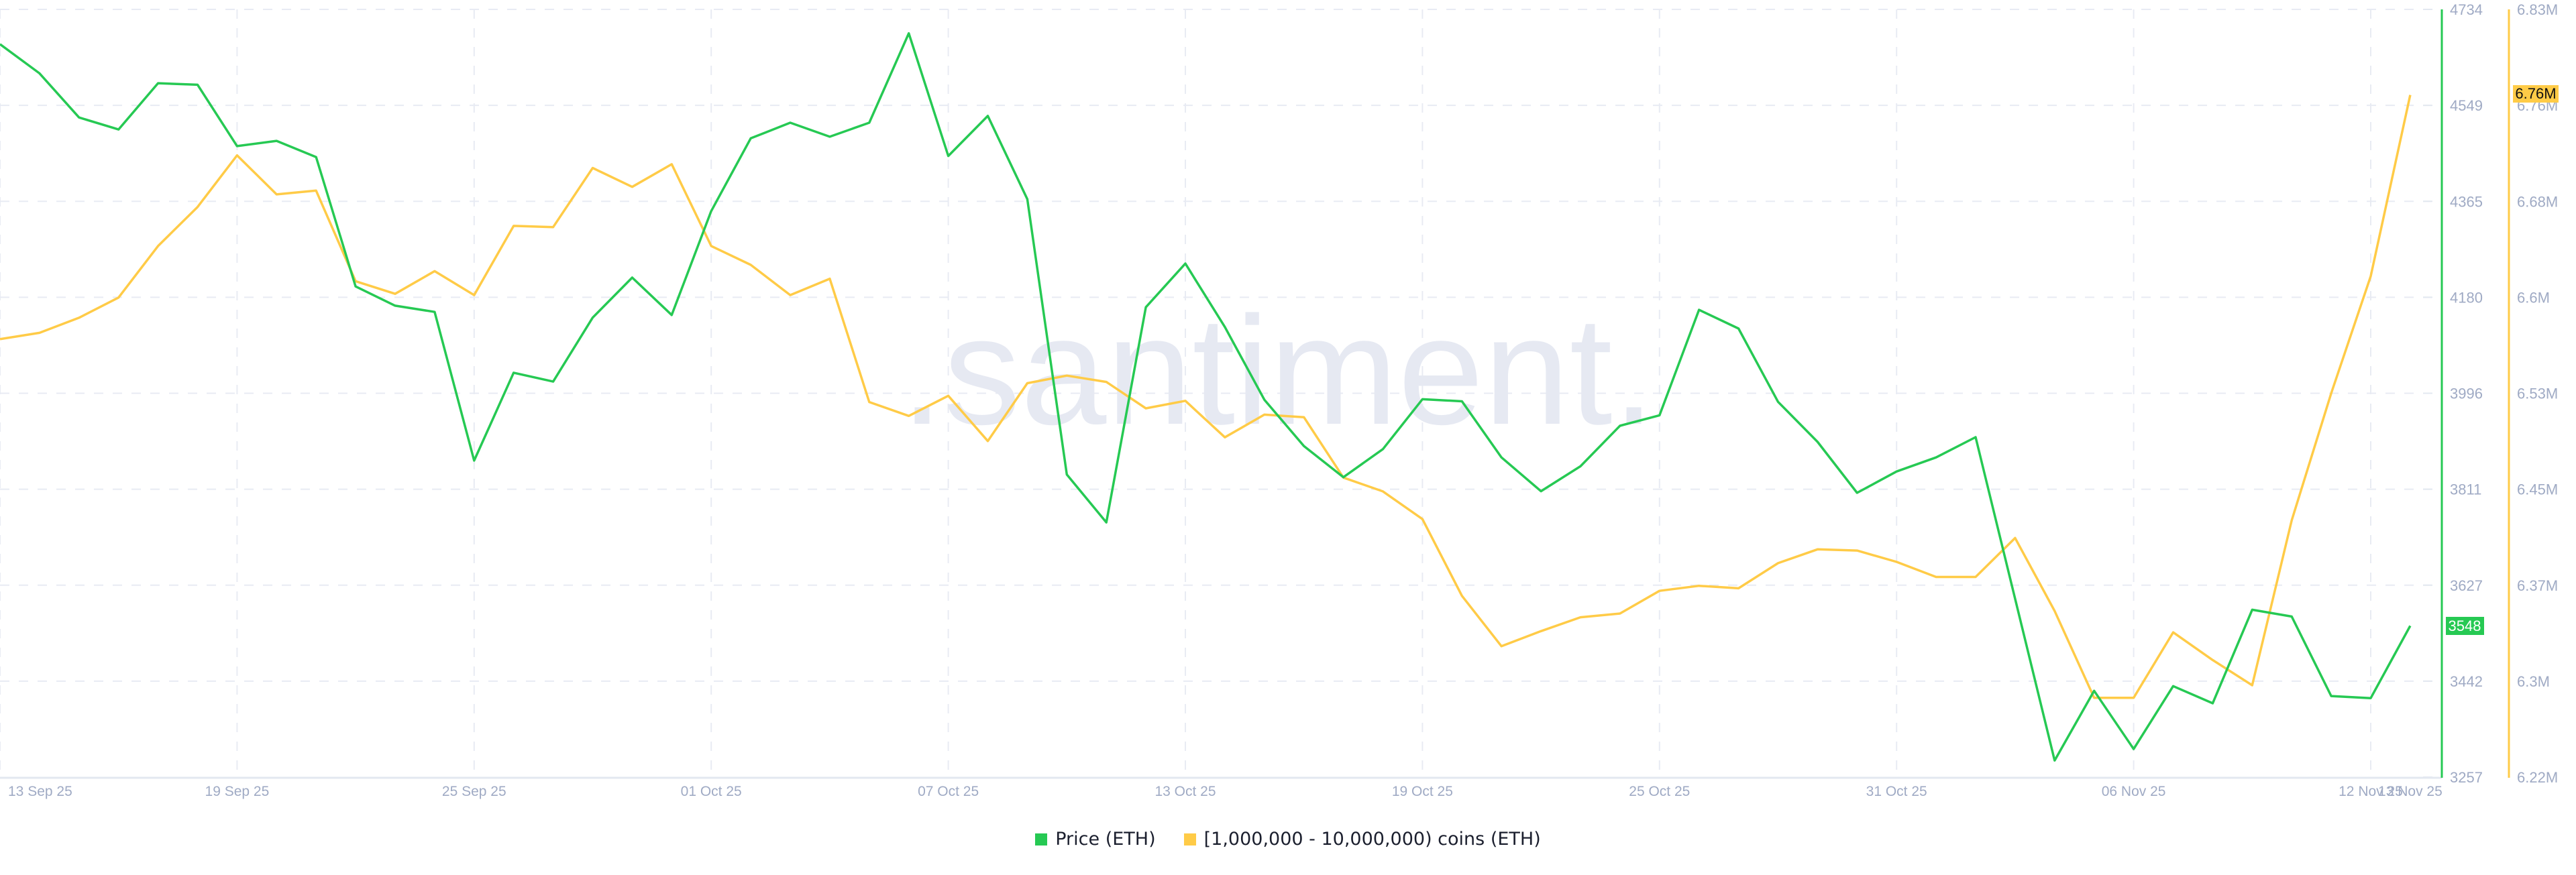 The image size is (2576, 875). Describe the element at coordinates (2134, 791) in the screenshot. I see `x-tick-label: 06 Nov 25` at that location.